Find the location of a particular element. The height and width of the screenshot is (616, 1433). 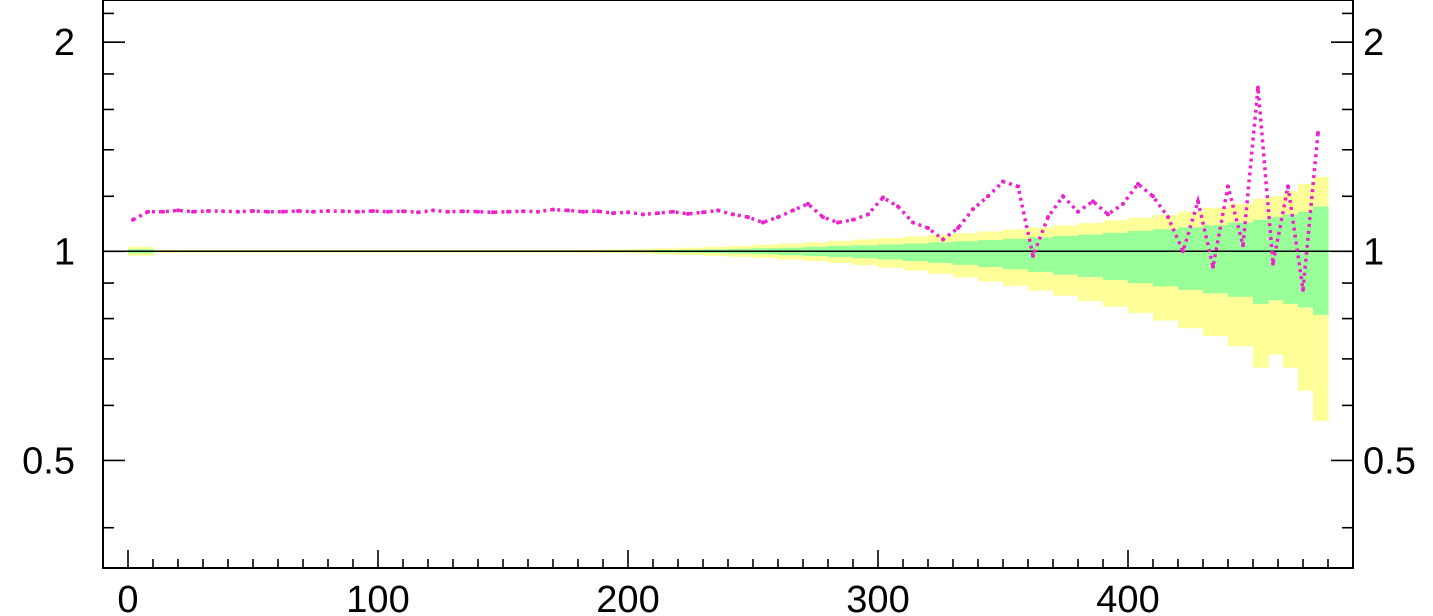

x-tick-label: 100 is located at coordinates (377, 597).